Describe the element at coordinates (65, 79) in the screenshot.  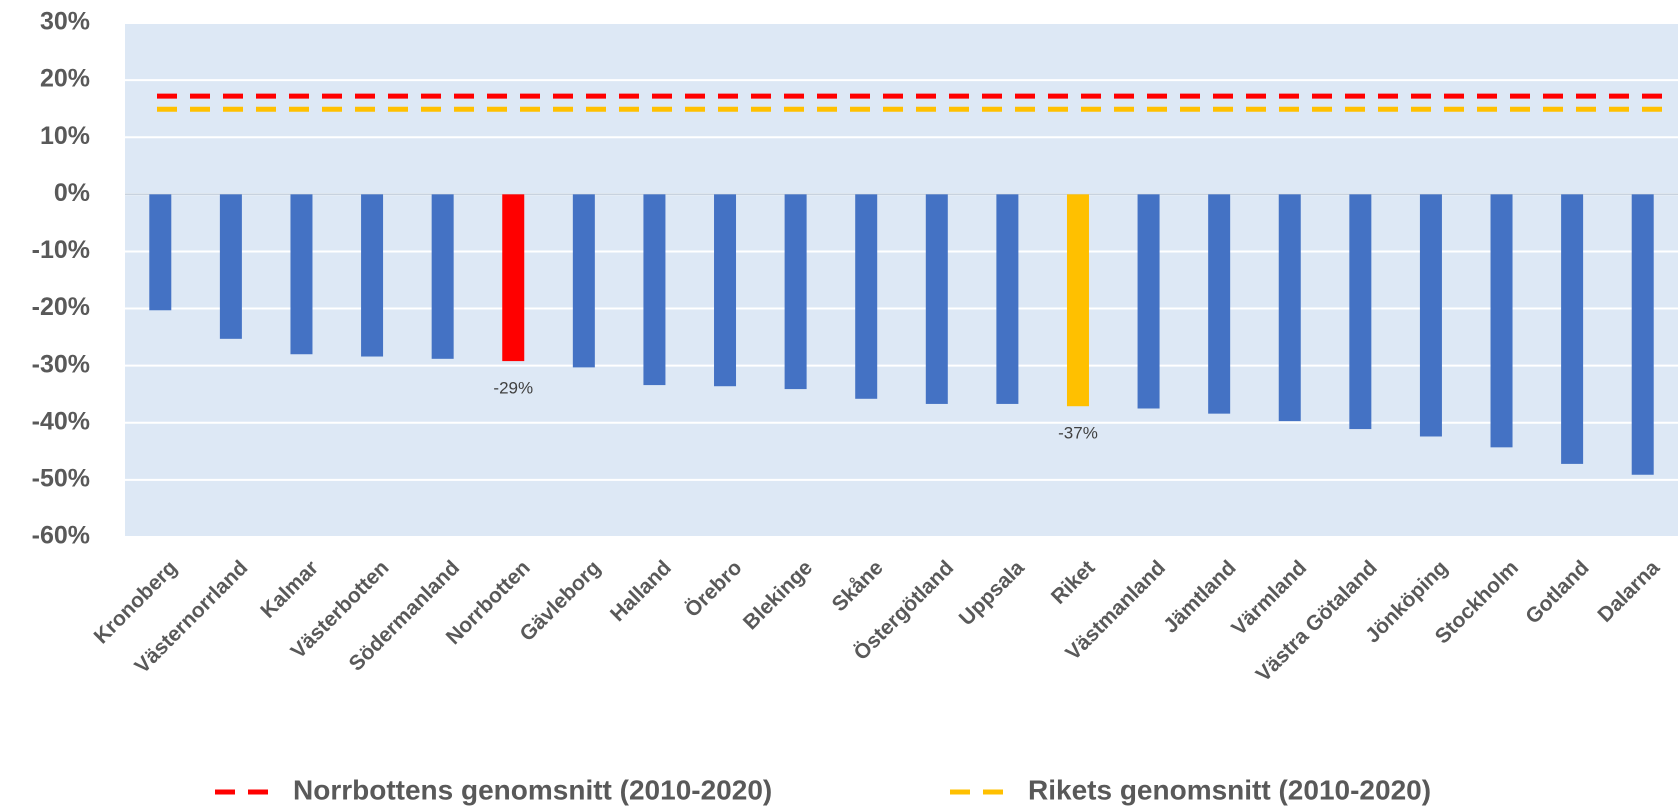
I see `y-tick-label: 20%` at that location.